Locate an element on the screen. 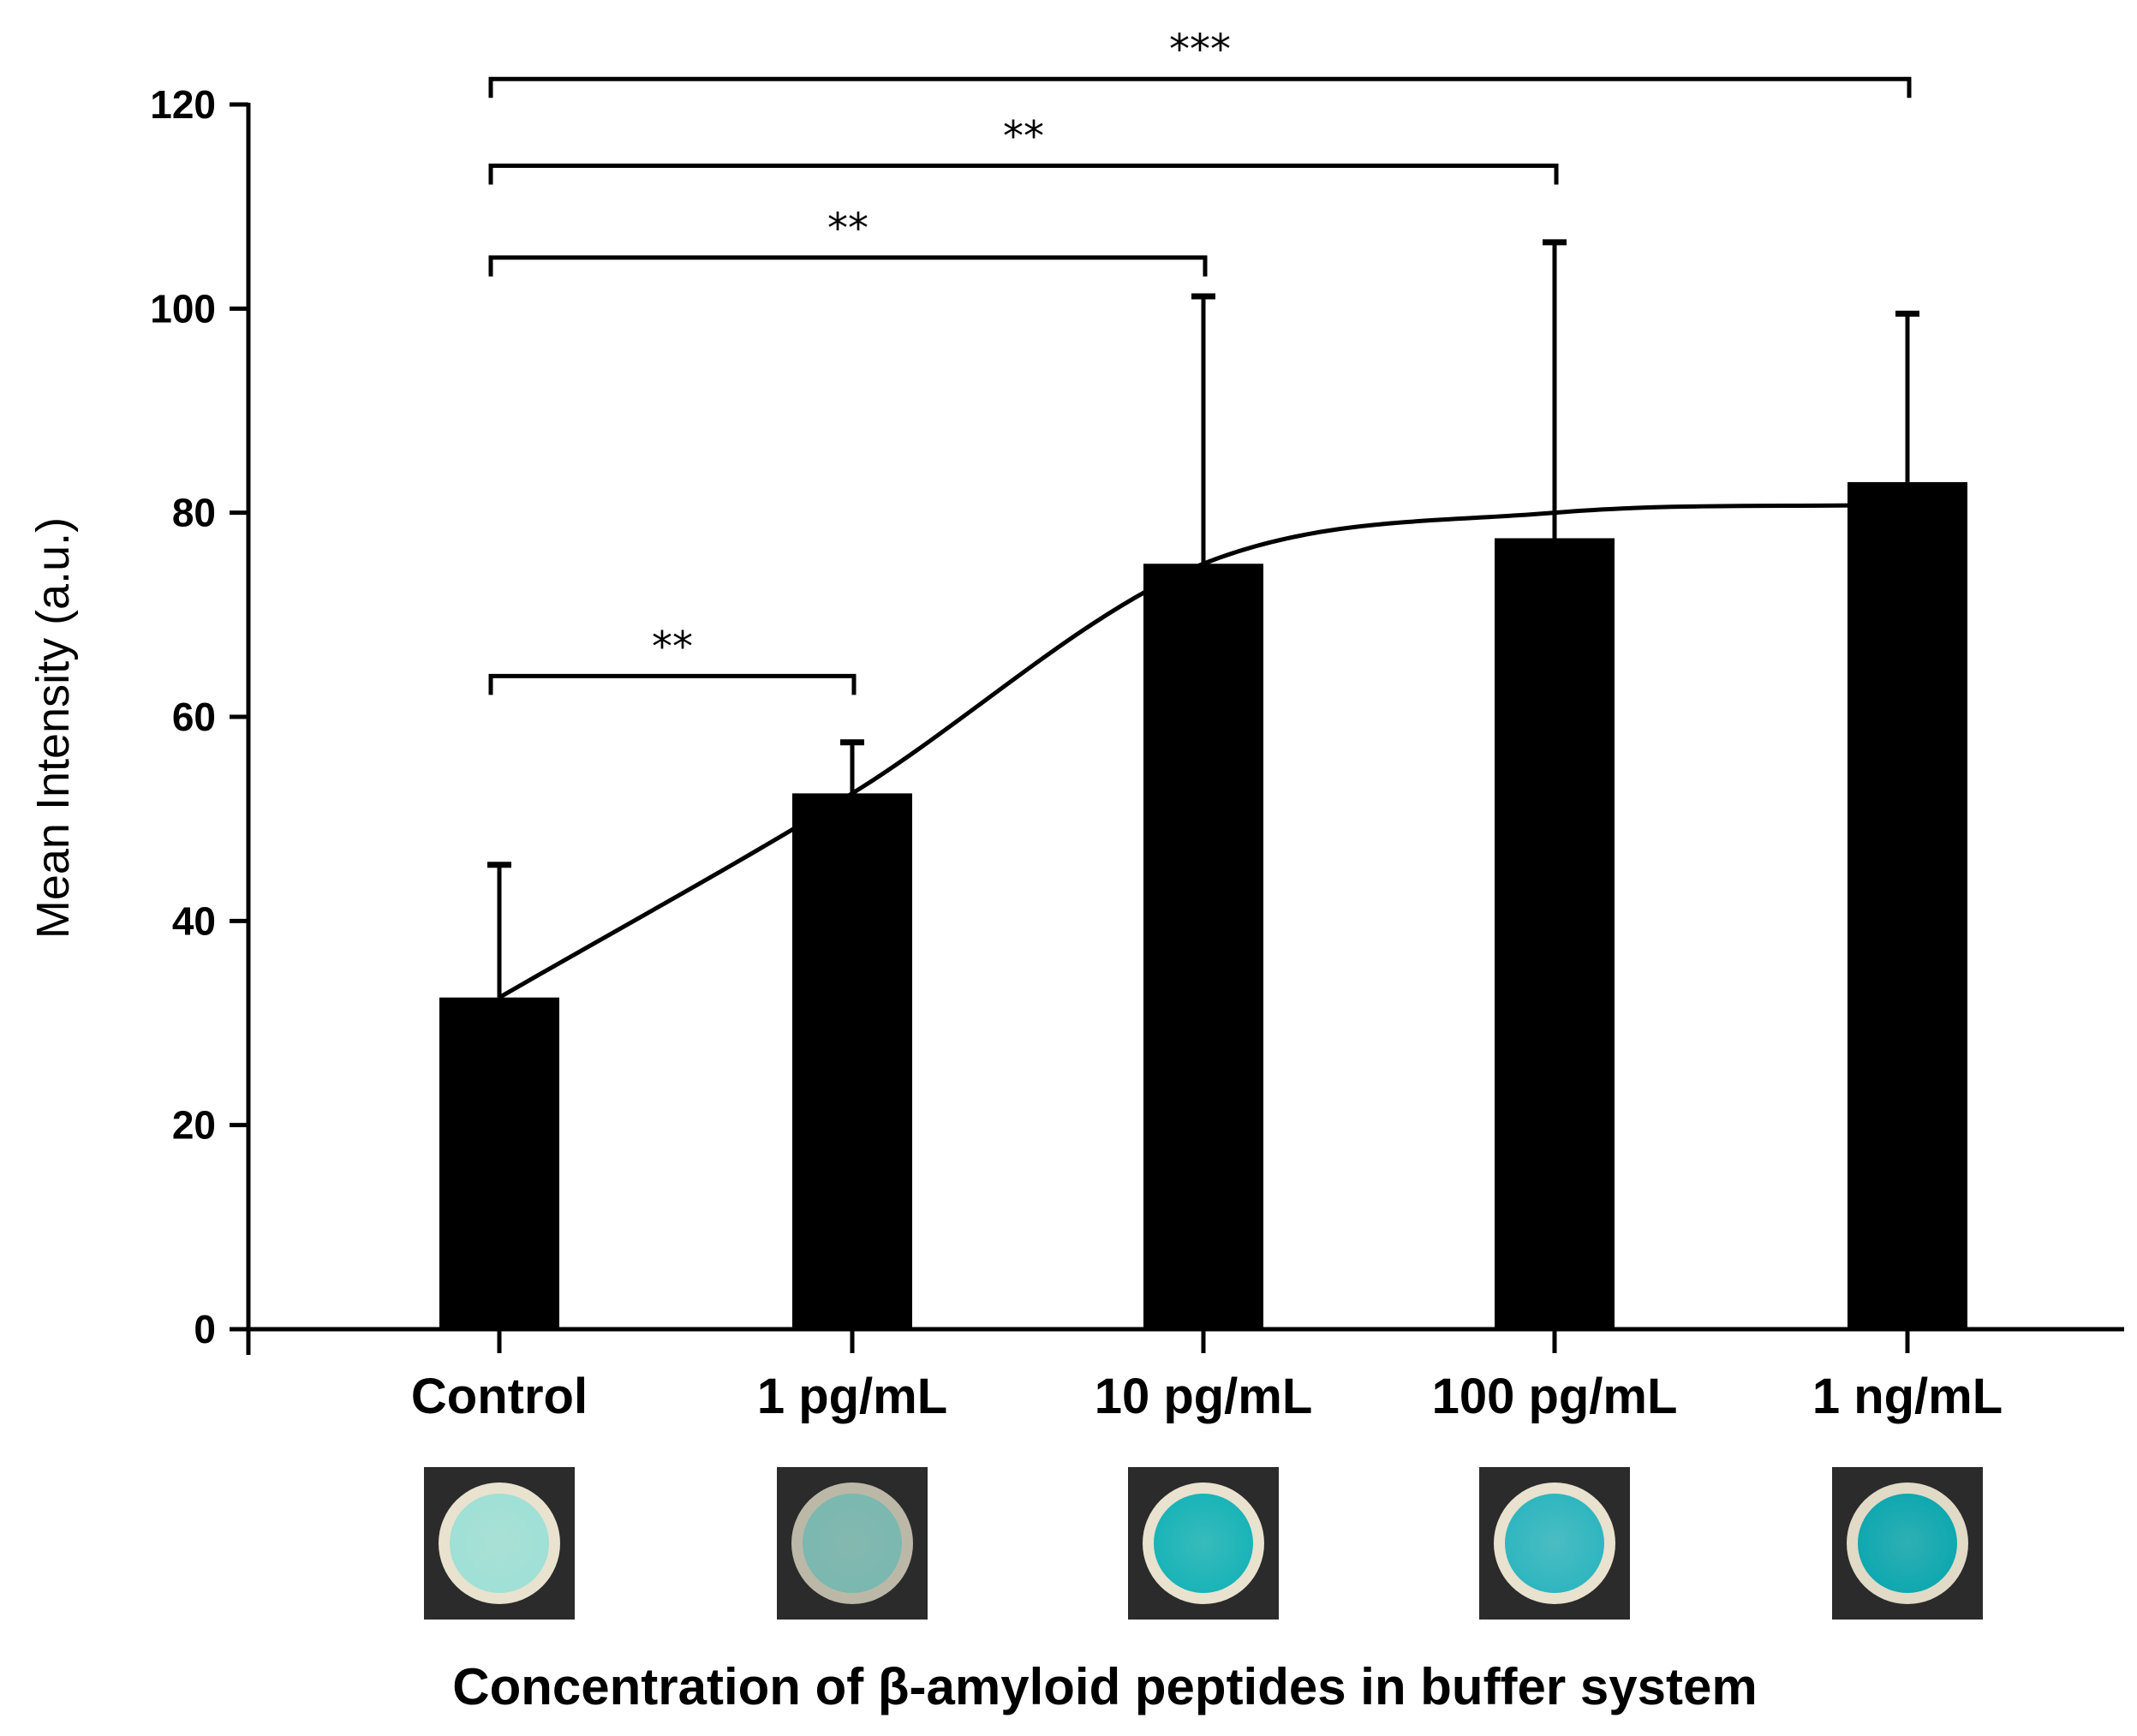 Image resolution: width=2137 pixels, height=1736 pixels. y-tick-label-60: 60 is located at coordinates (194, 717).